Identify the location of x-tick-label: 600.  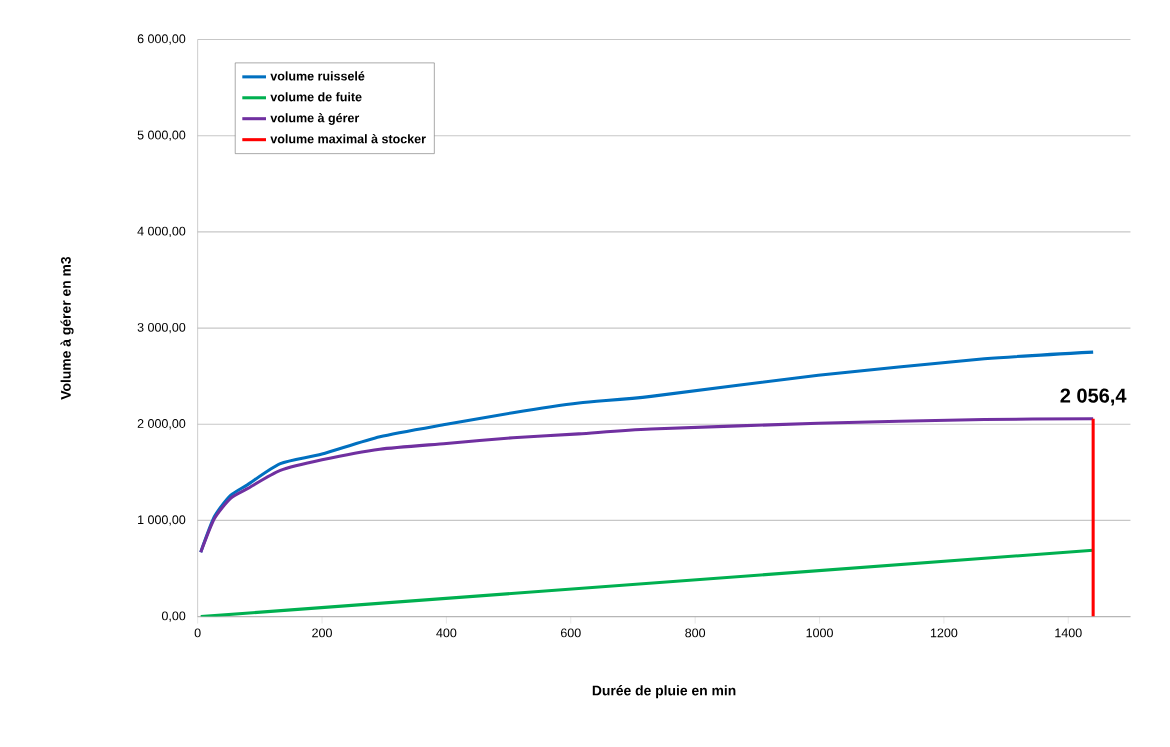
(570, 633).